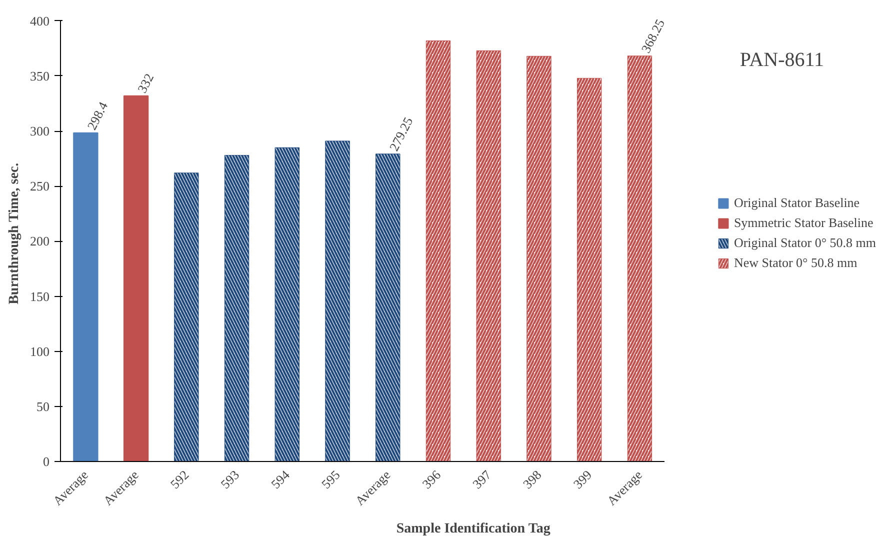 The height and width of the screenshot is (541, 891). I want to click on y-tick-label: 150, so click(40, 296).